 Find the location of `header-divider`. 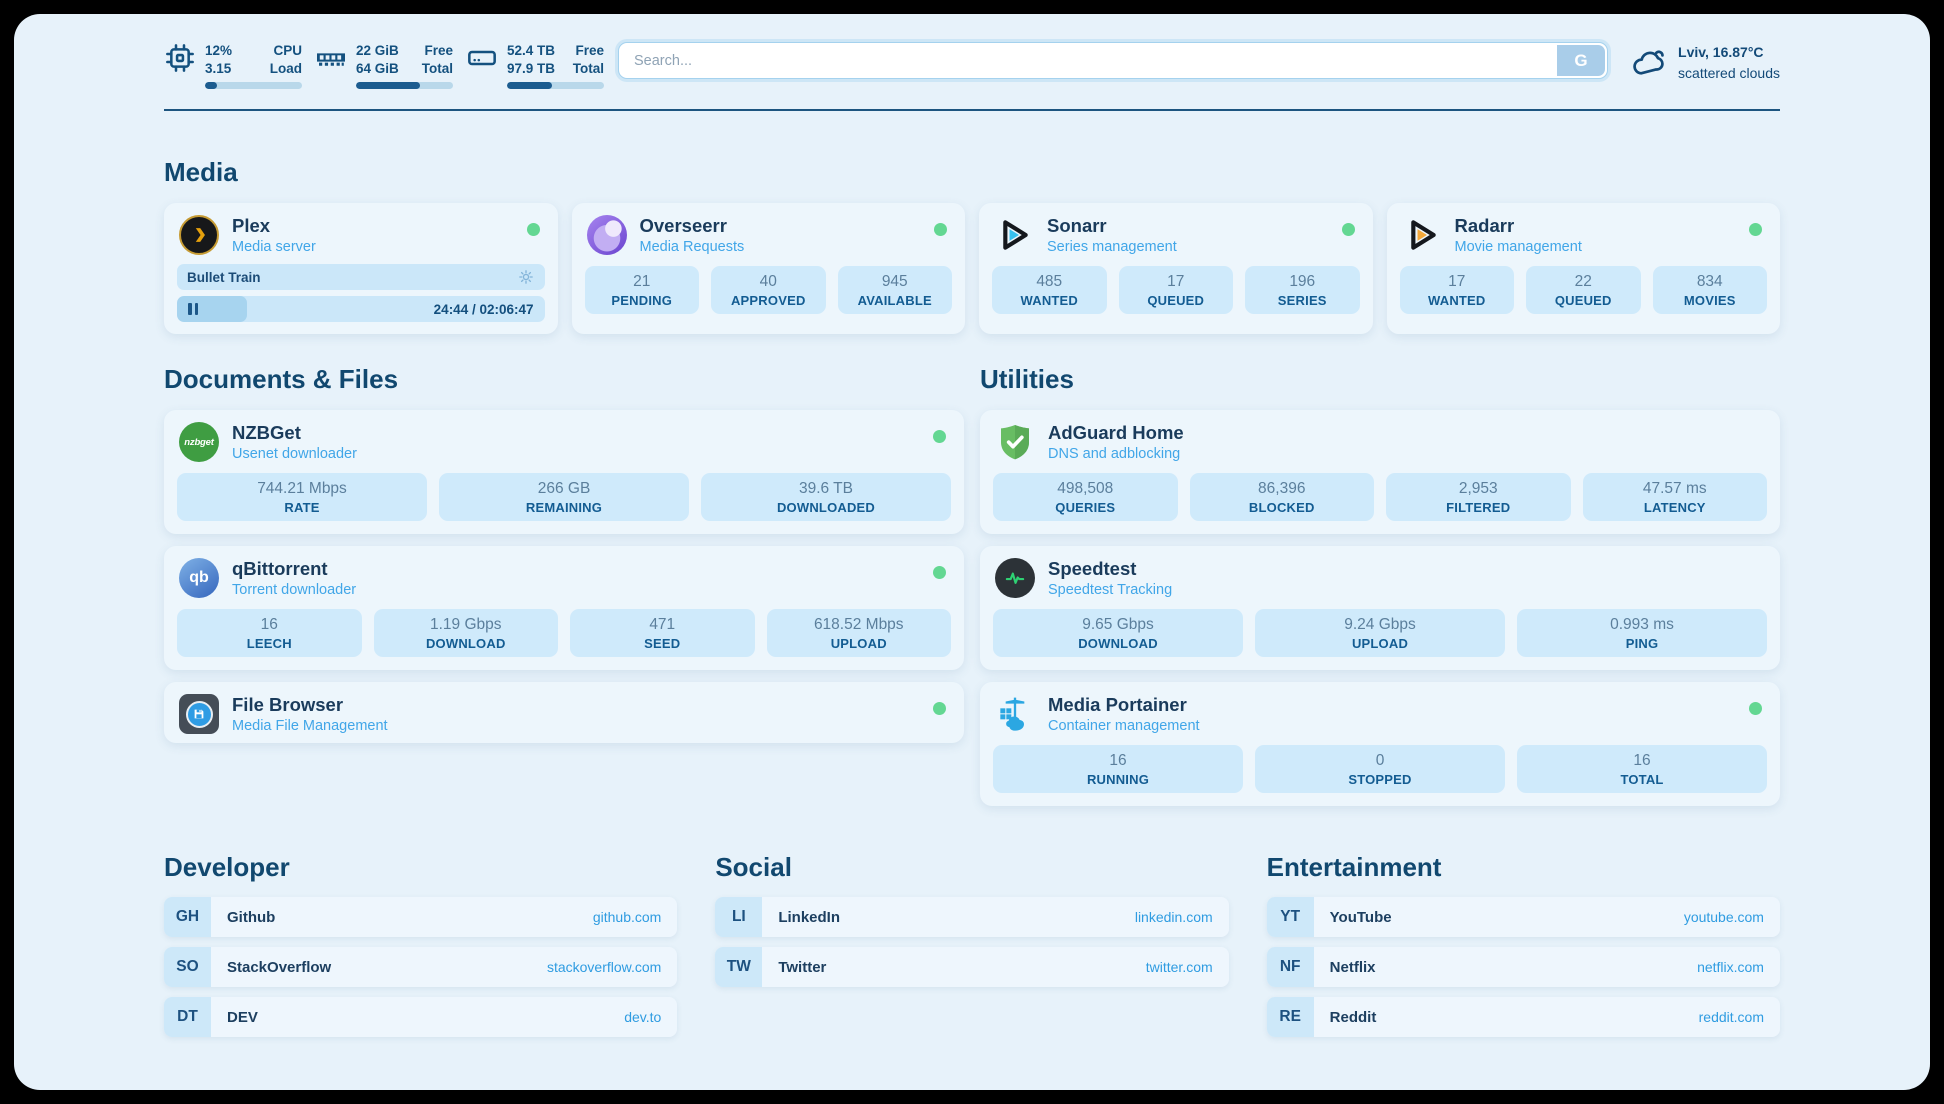

header-divider is located at coordinates (972, 110).